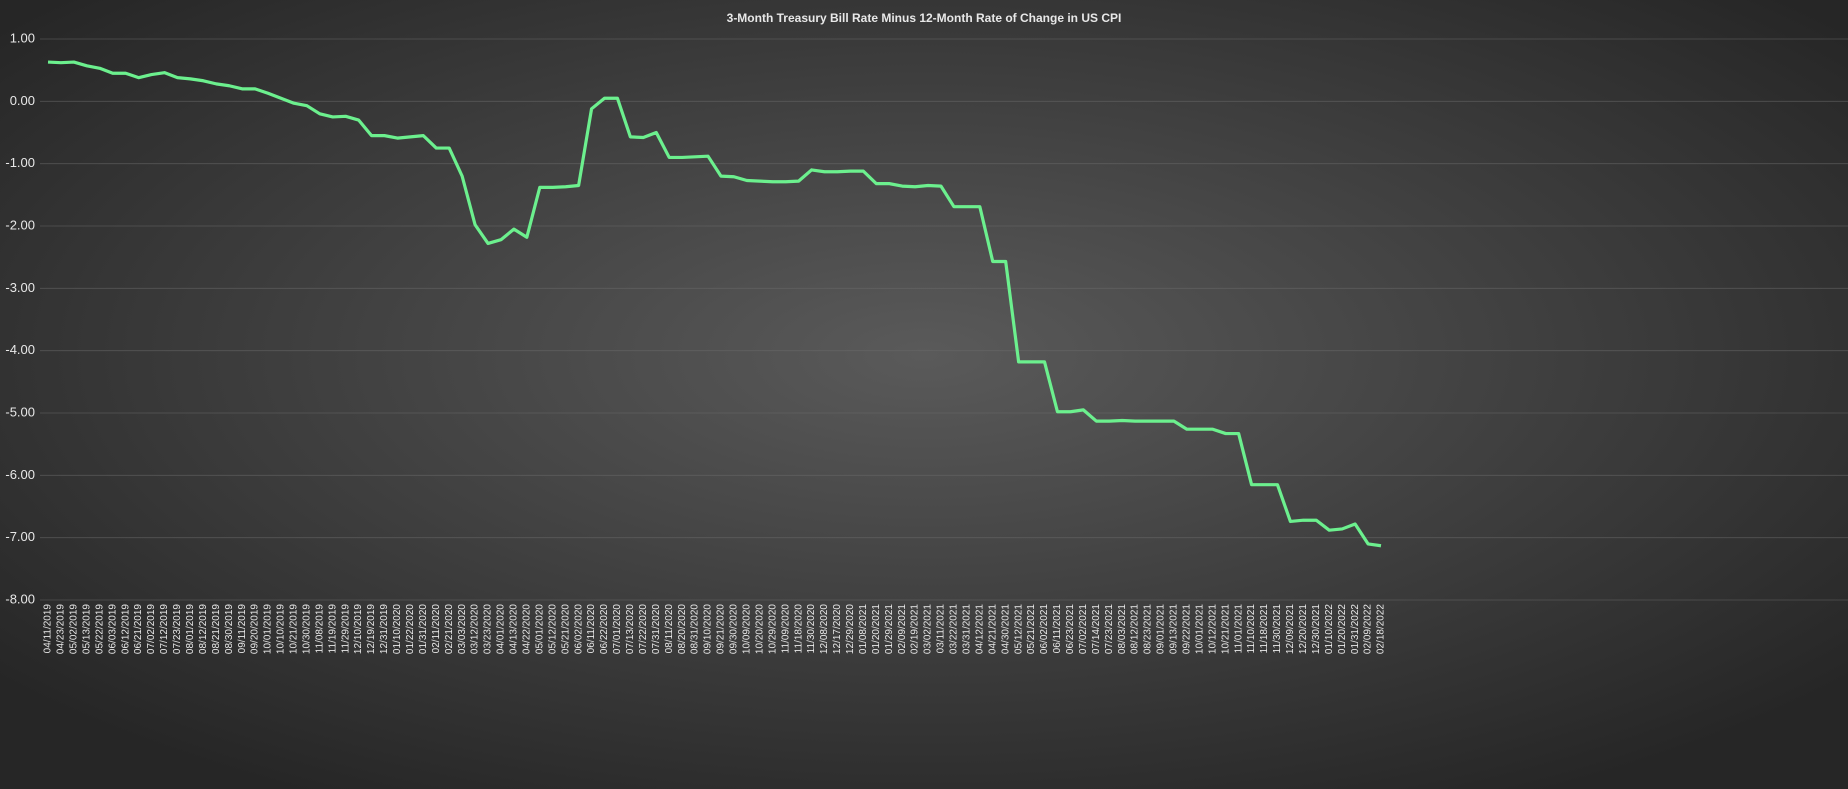 The width and height of the screenshot is (1848, 789). What do you see at coordinates (20, 349) in the screenshot?
I see `y-tick-label: -4.00` at bounding box center [20, 349].